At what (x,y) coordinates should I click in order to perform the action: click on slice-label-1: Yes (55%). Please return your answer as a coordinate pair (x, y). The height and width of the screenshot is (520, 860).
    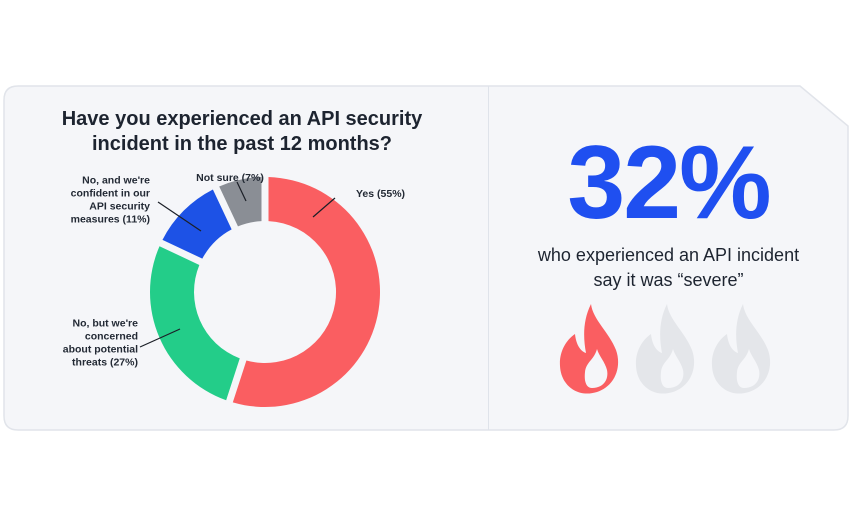
    Looking at the image, I should click on (380, 194).